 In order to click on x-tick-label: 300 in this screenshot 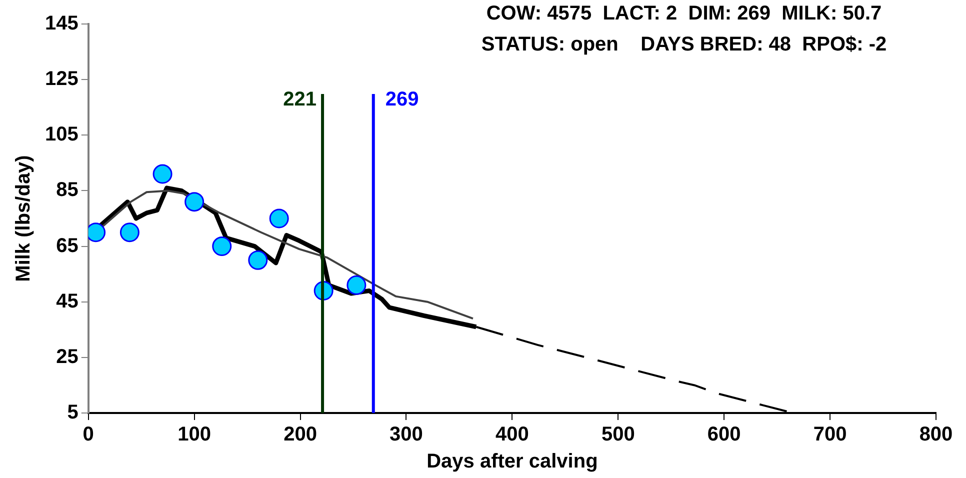, I will do `click(406, 435)`.